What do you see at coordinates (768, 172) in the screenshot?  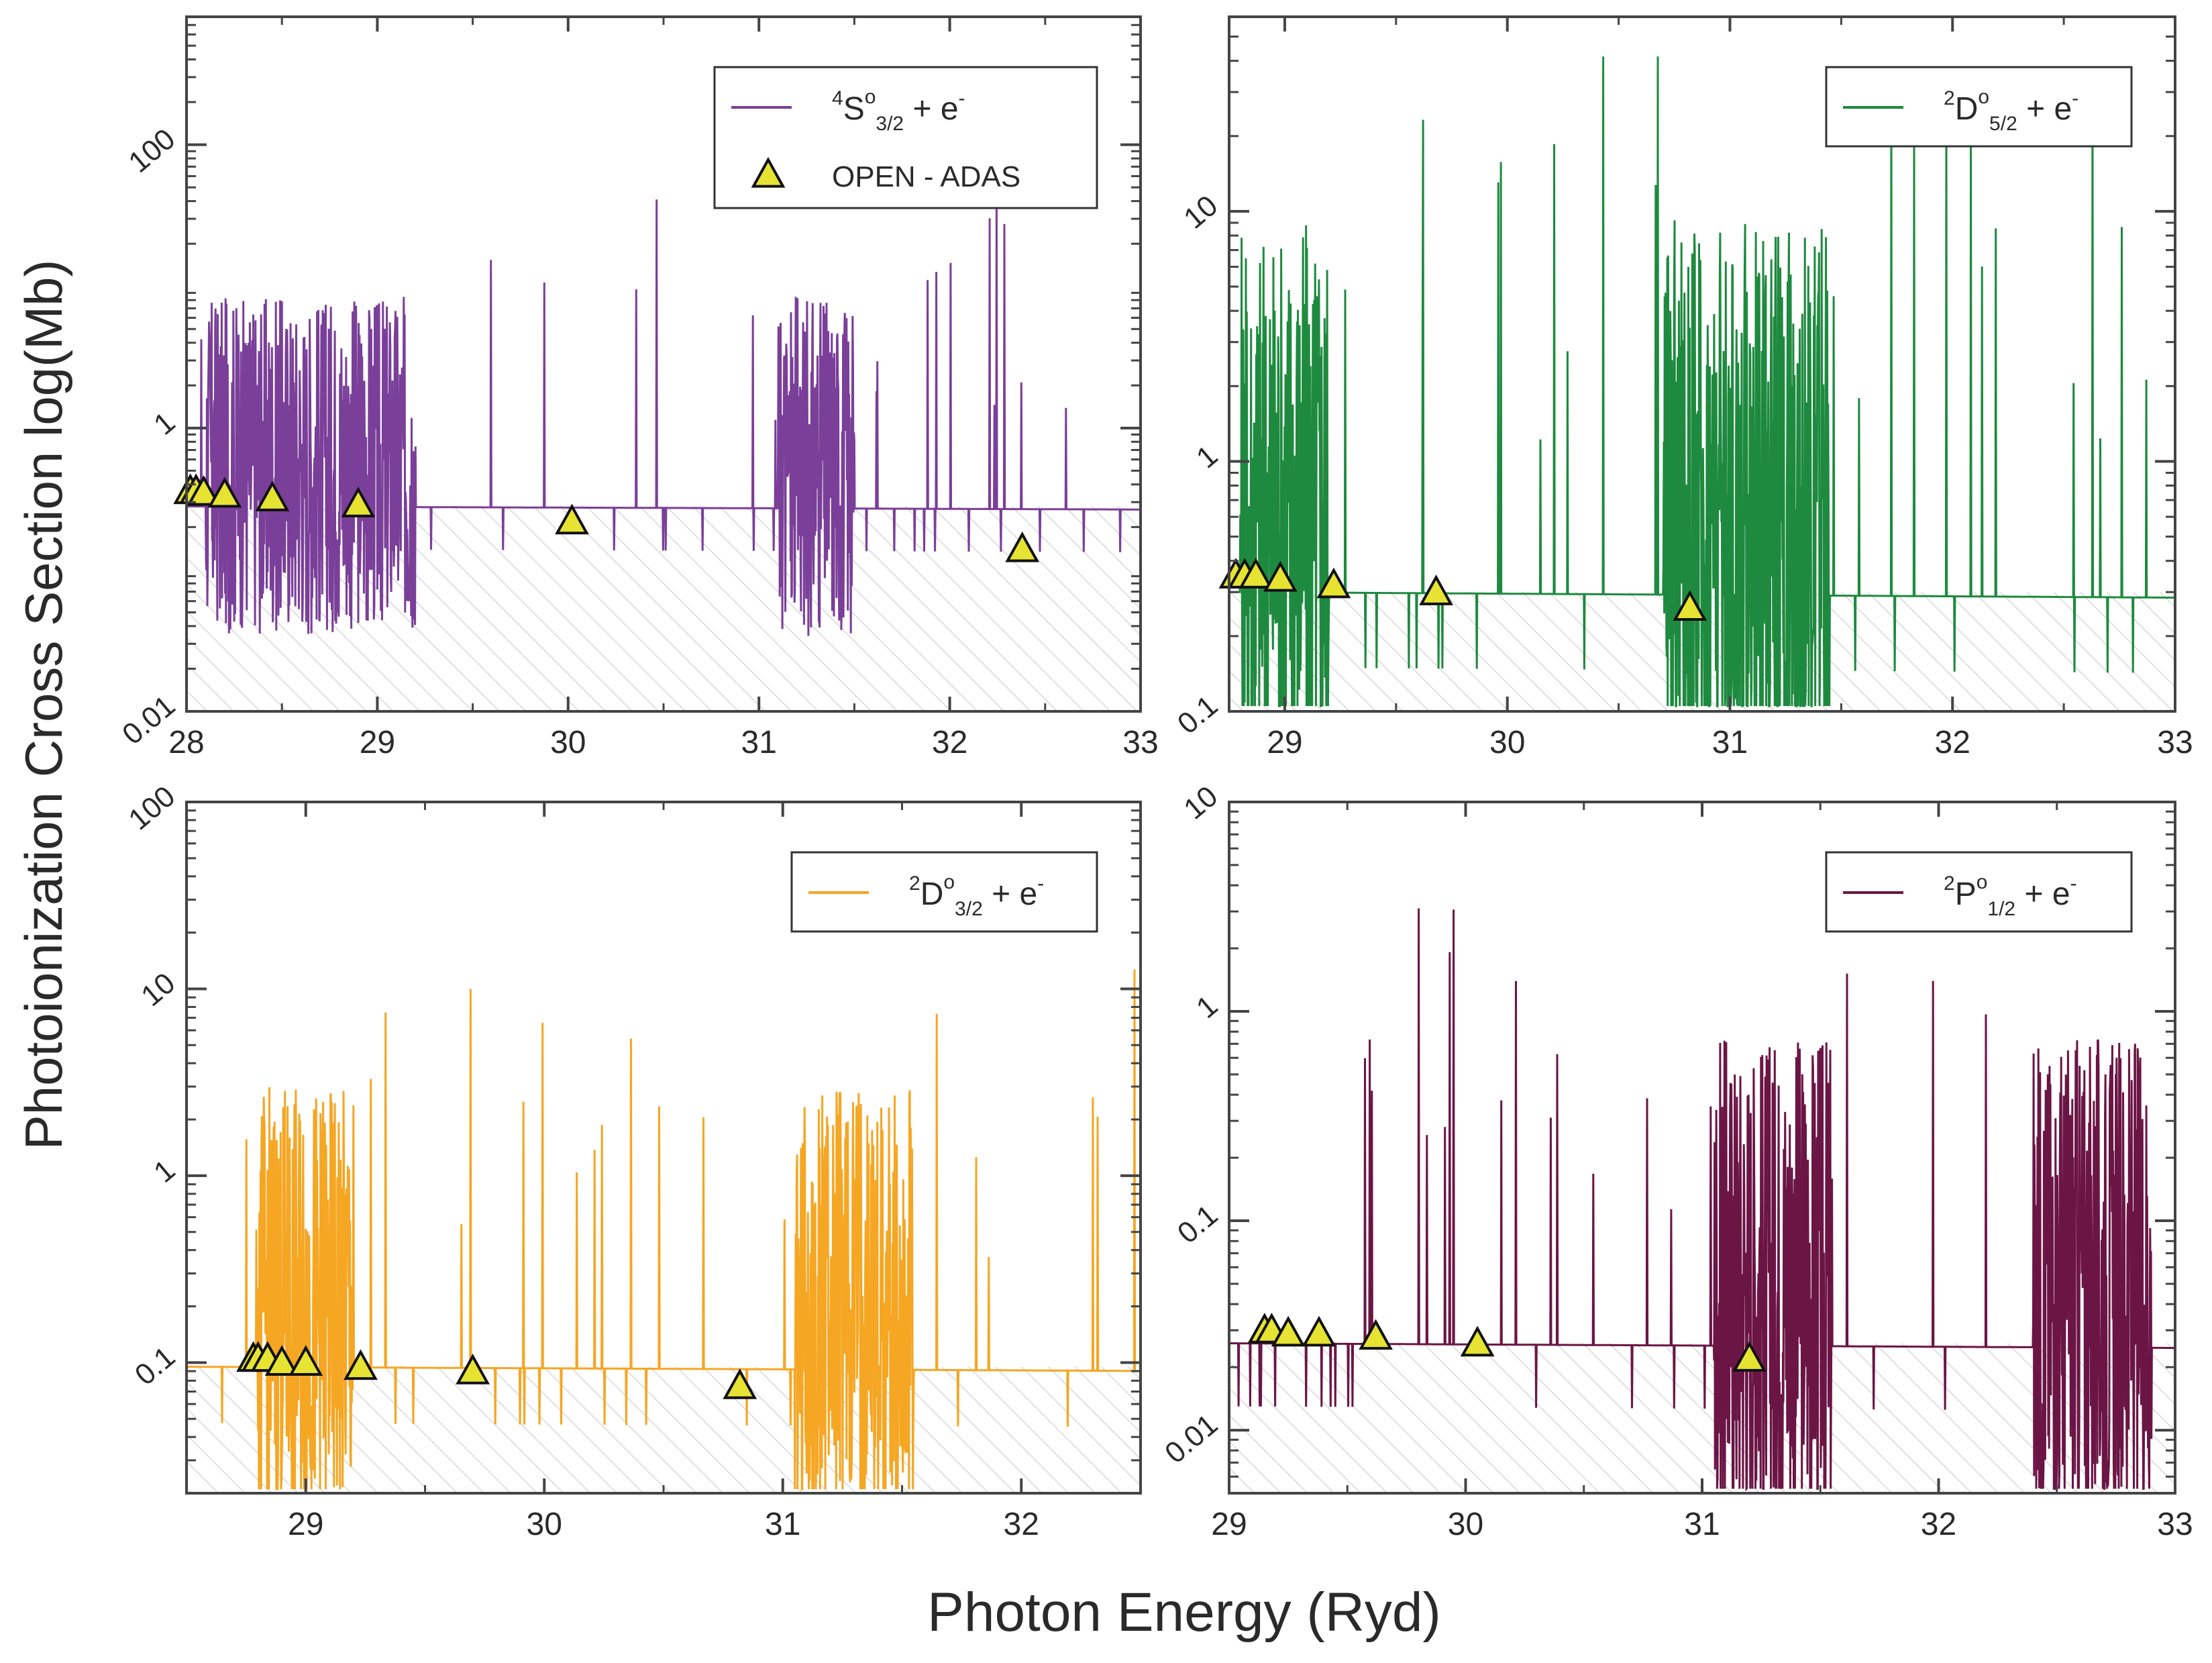 I see `legend-marker` at bounding box center [768, 172].